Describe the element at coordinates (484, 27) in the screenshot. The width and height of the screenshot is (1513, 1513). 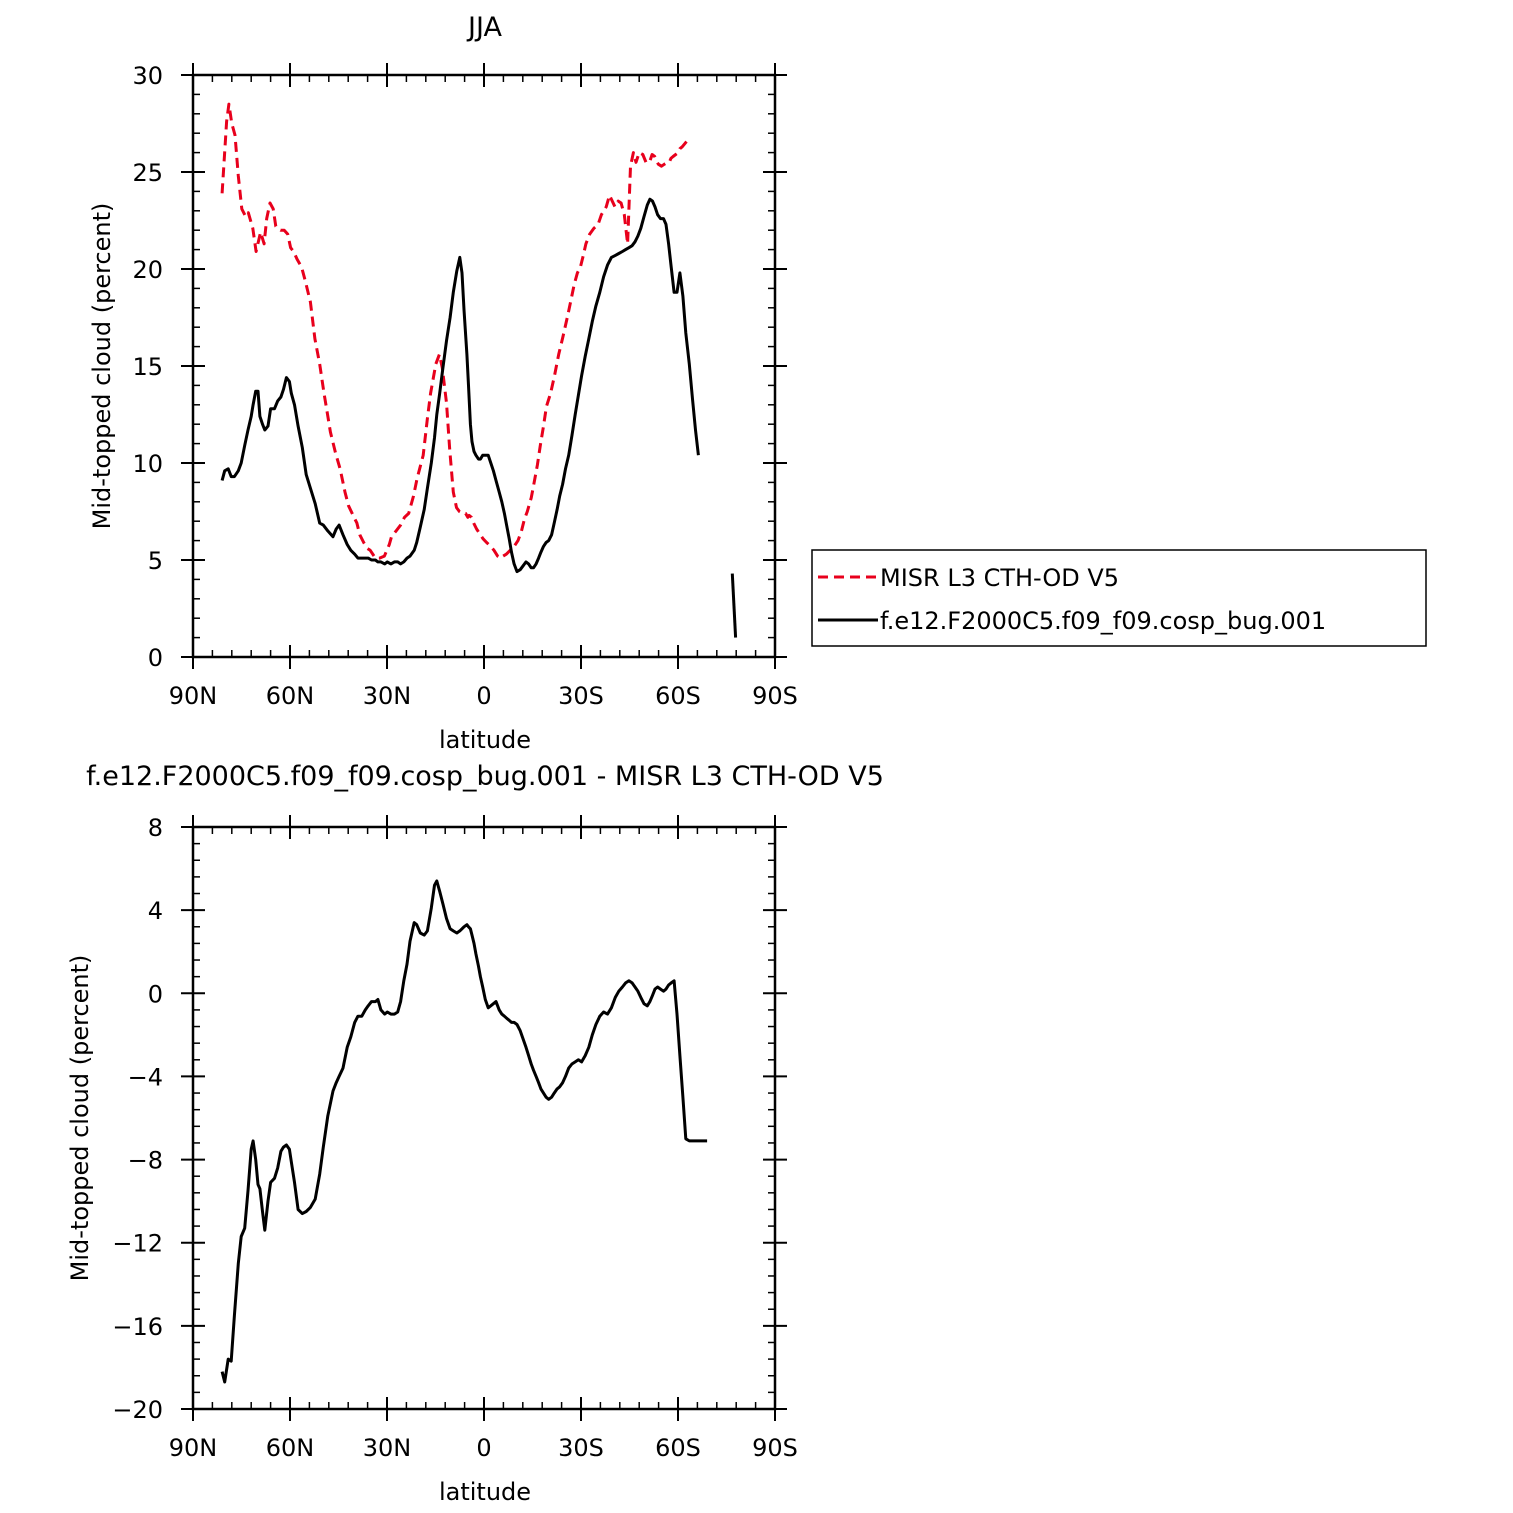
I see `top-panel-title: JJA` at that location.